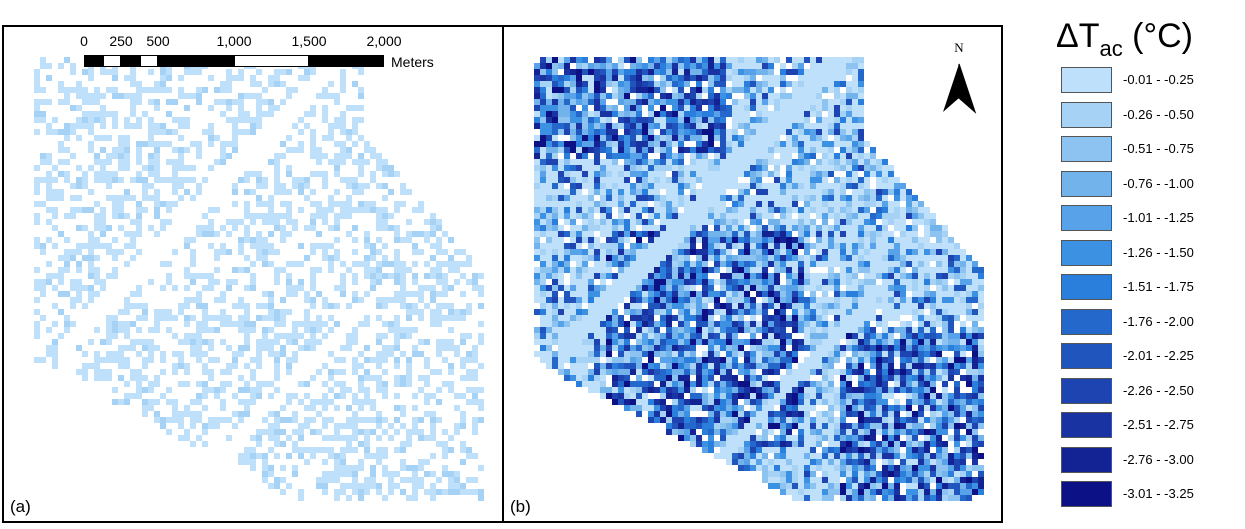  What do you see at coordinates (1158, 390) in the screenshot?
I see `legend-label: -2.26 - -2.50` at bounding box center [1158, 390].